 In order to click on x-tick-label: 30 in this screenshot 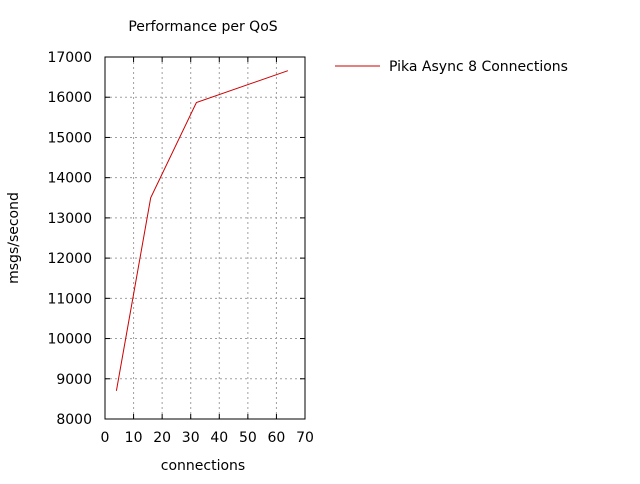, I will do `click(191, 438)`.